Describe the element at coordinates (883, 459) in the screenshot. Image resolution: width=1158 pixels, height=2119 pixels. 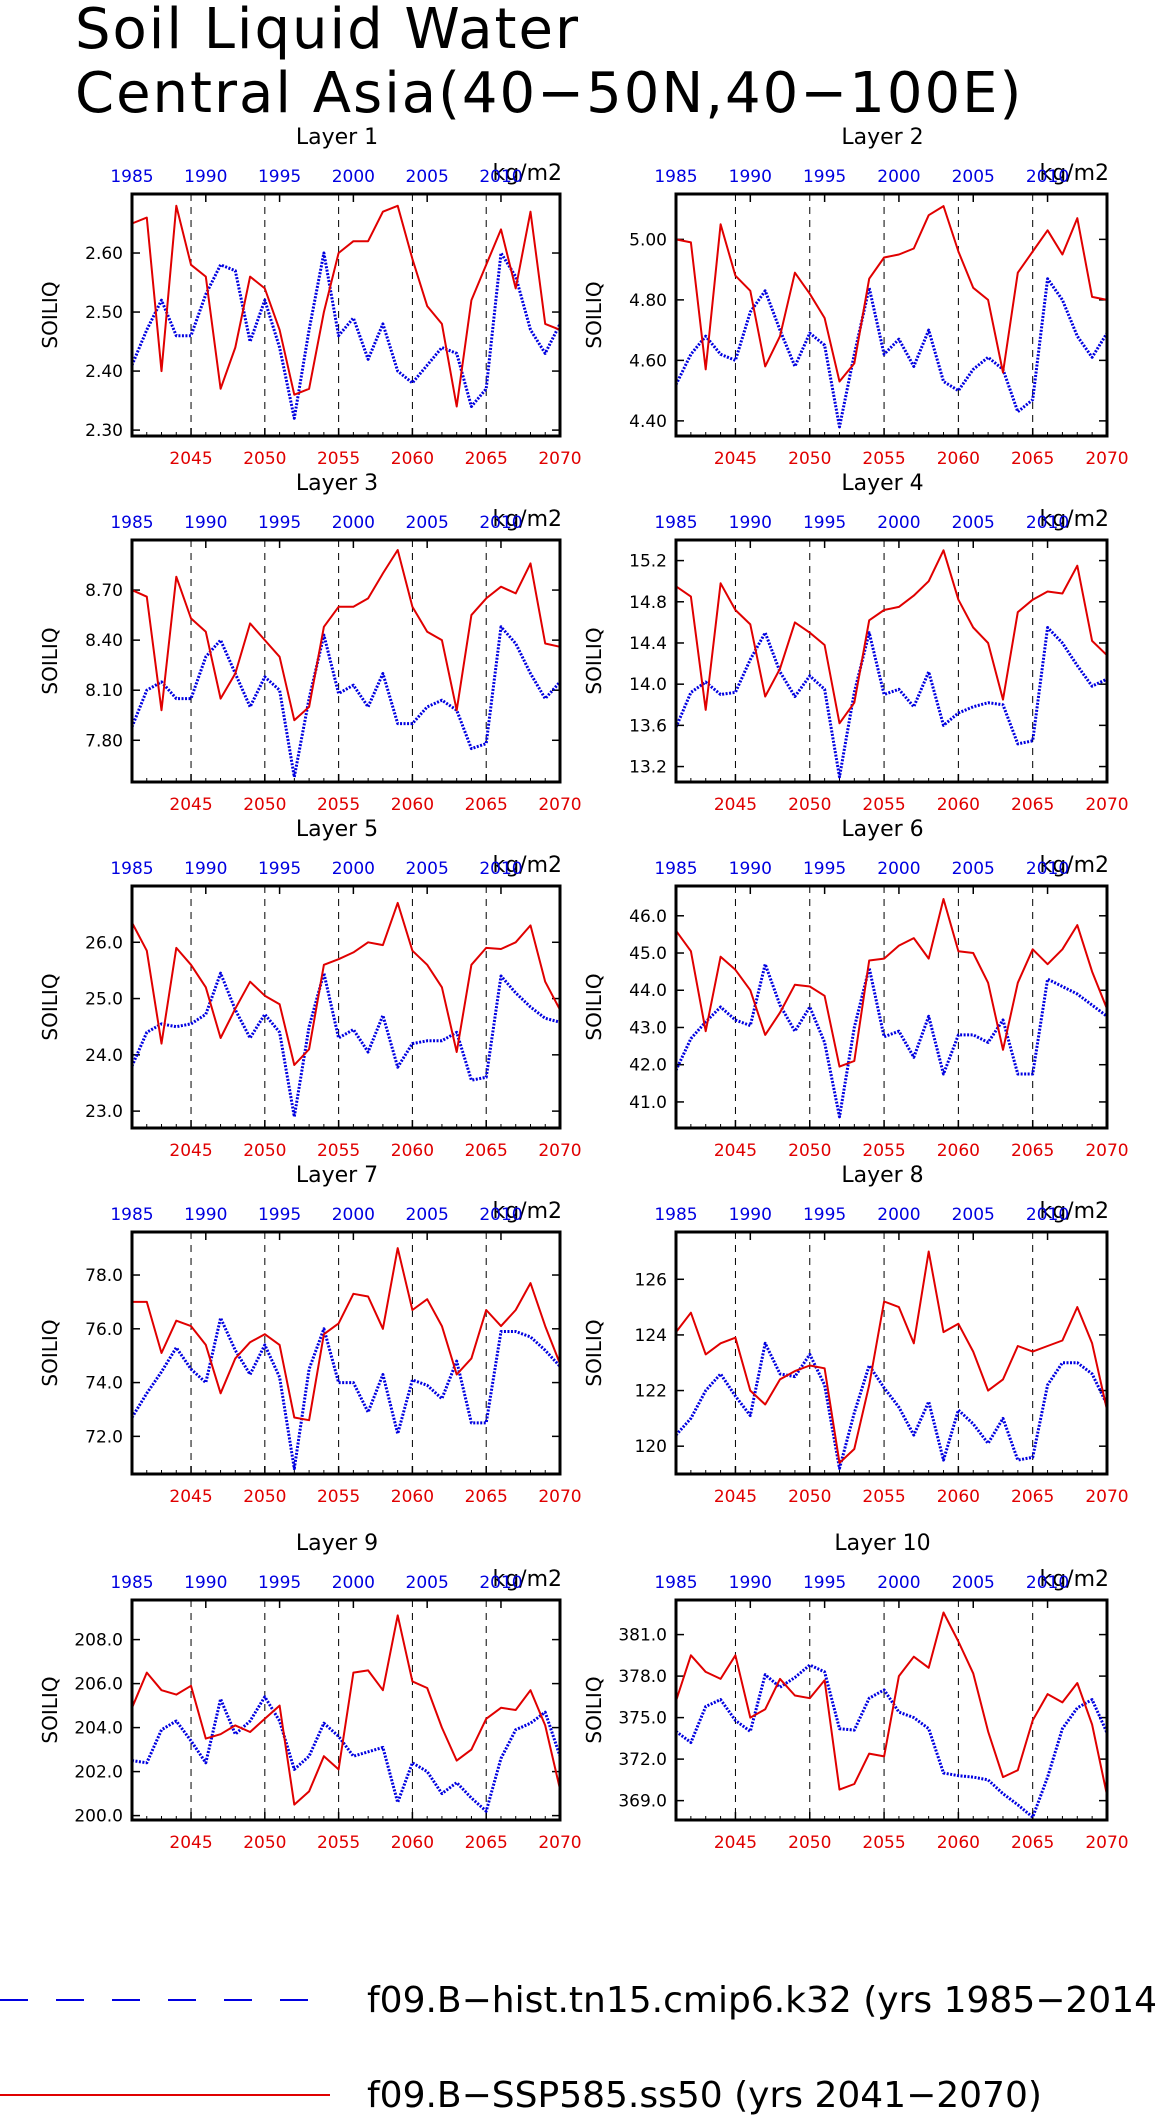
I see `layer-2-xtick-label-2055: 2055` at that location.